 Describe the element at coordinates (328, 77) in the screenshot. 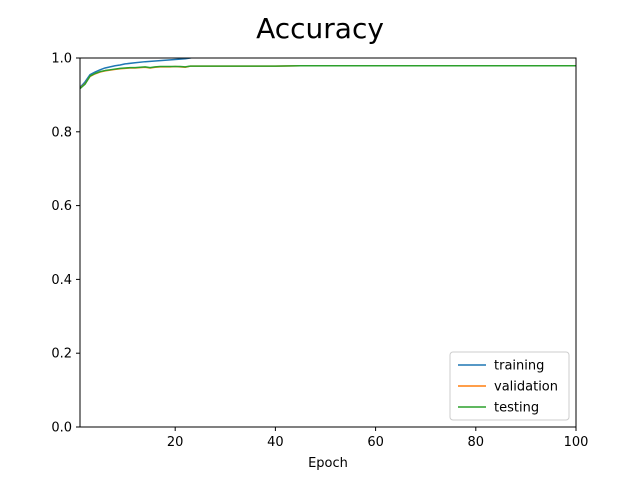

I see `series-line-testing` at that location.